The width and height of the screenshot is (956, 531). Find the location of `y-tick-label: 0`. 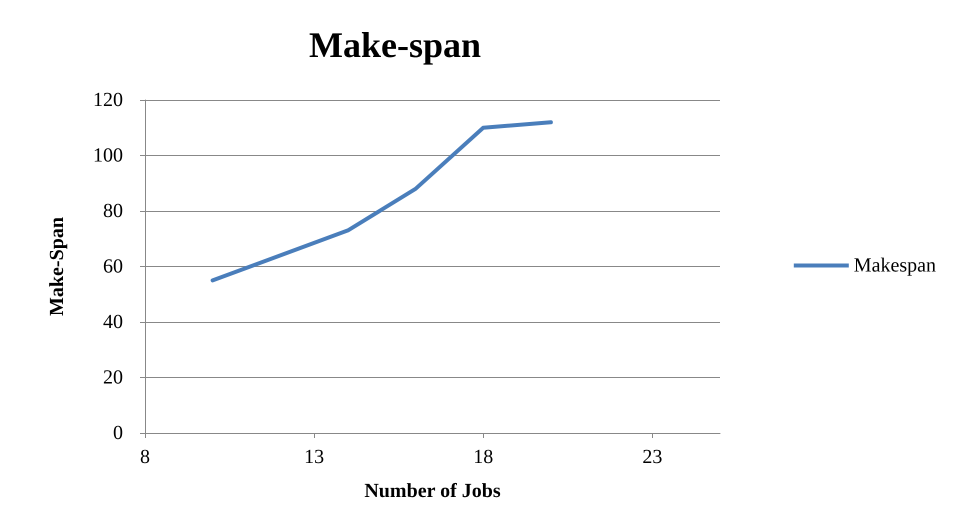

y-tick-label: 0 is located at coordinates (118, 433).